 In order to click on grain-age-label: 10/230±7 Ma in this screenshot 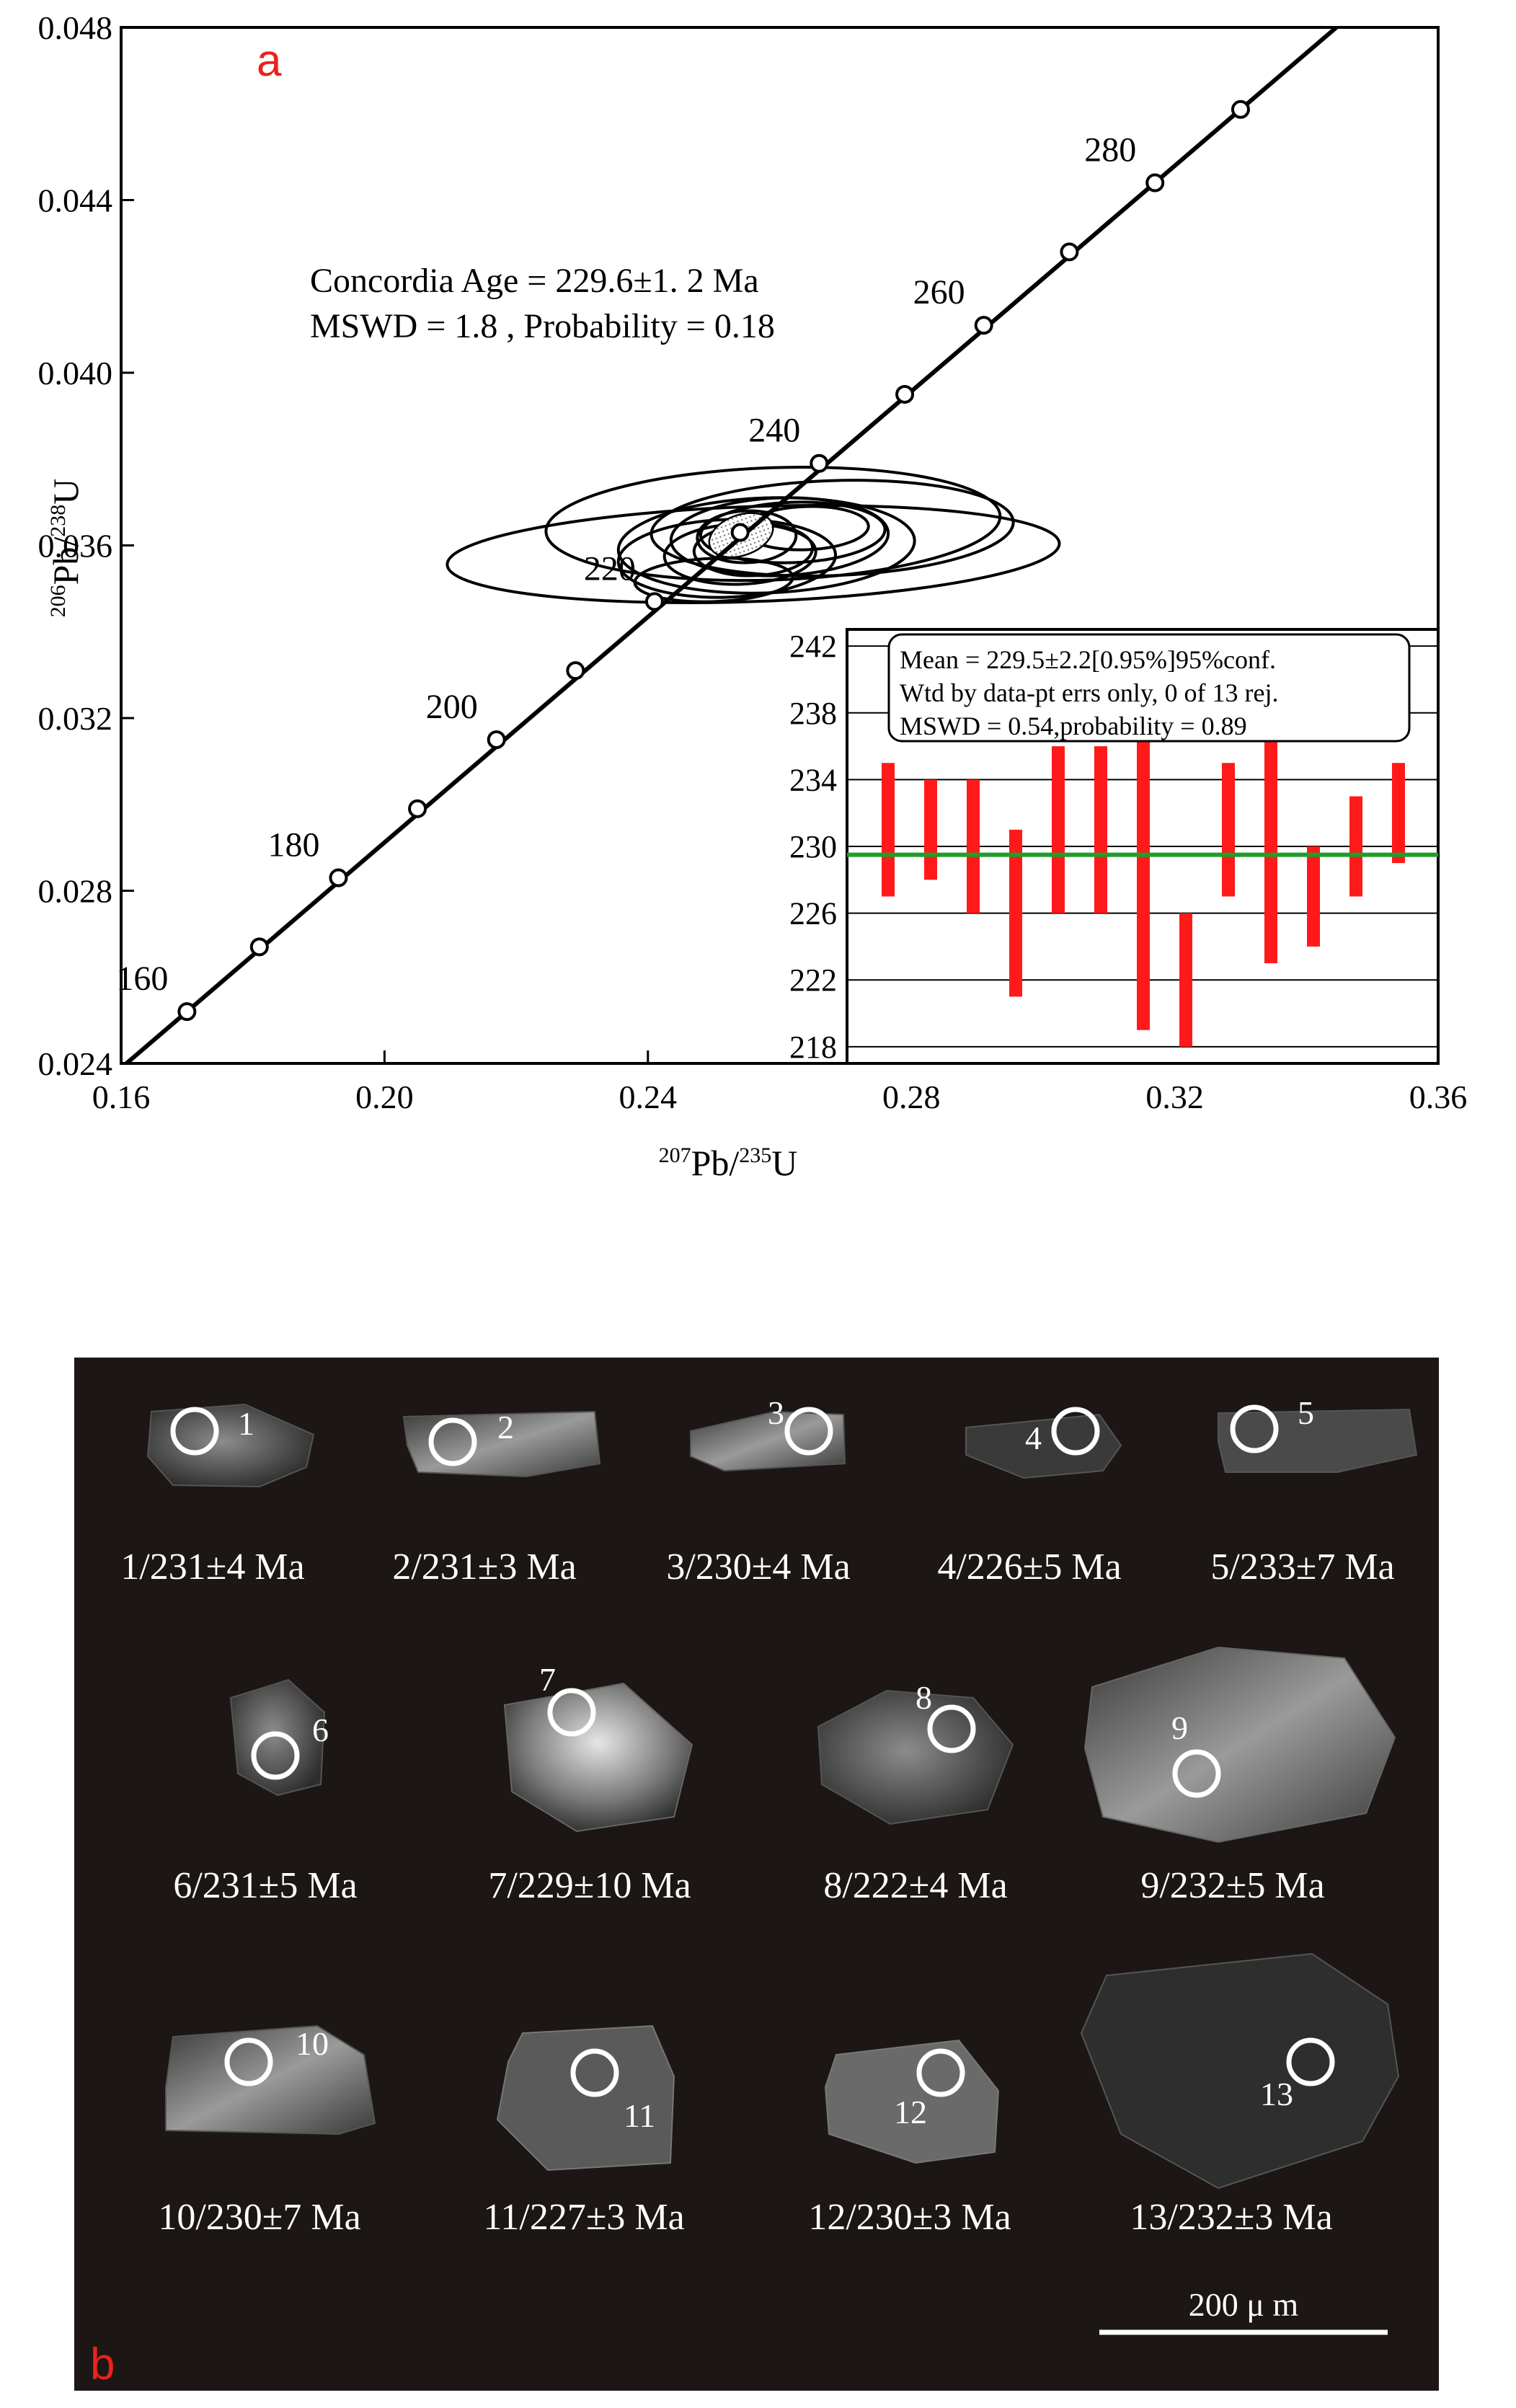, I will do `click(259, 2217)`.